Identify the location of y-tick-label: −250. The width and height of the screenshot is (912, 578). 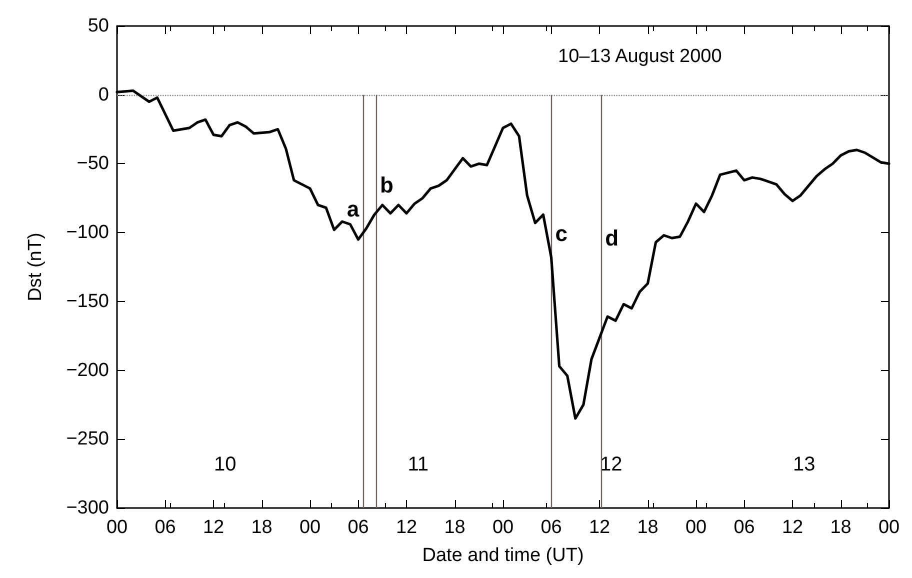
(87, 439).